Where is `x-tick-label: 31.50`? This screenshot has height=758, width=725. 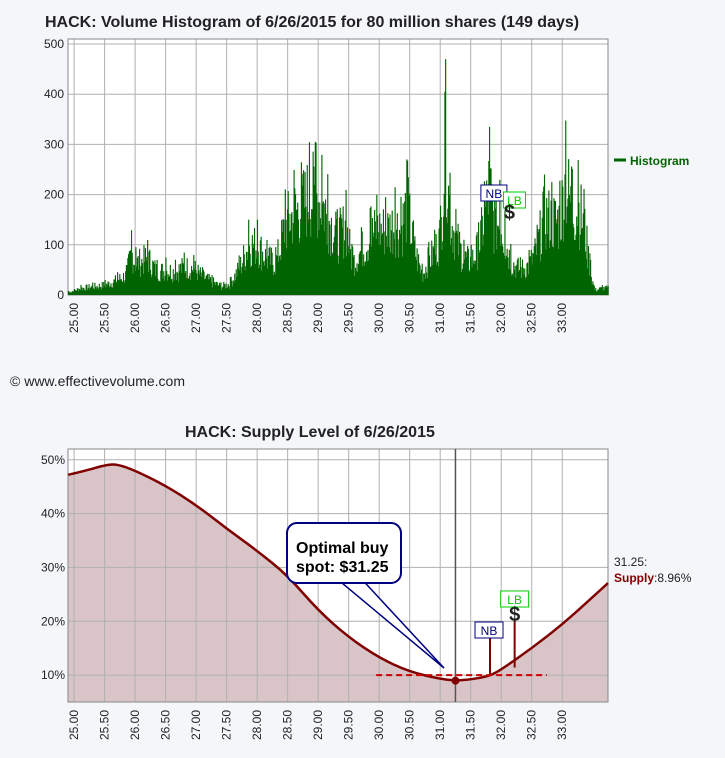
x-tick-label: 31.50 is located at coordinates (471, 318).